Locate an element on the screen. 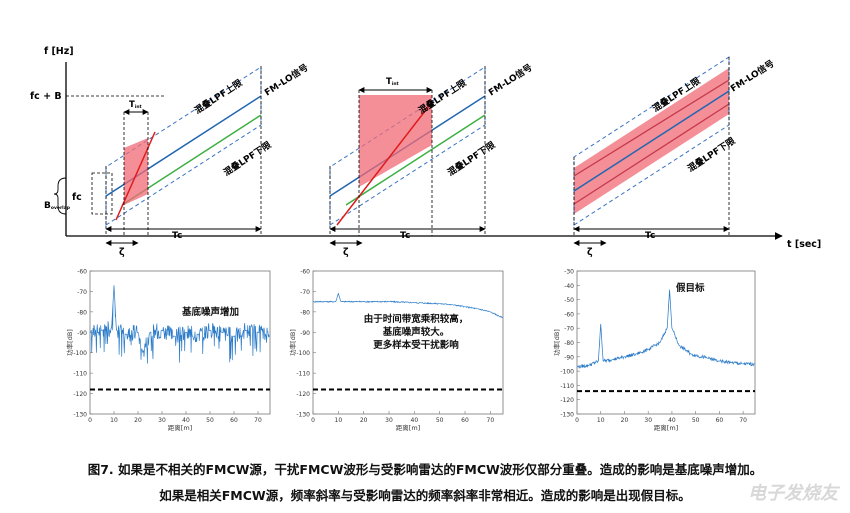 This screenshot has width=850, height=513. fm-lo-line is located at coordinates (651, 141).